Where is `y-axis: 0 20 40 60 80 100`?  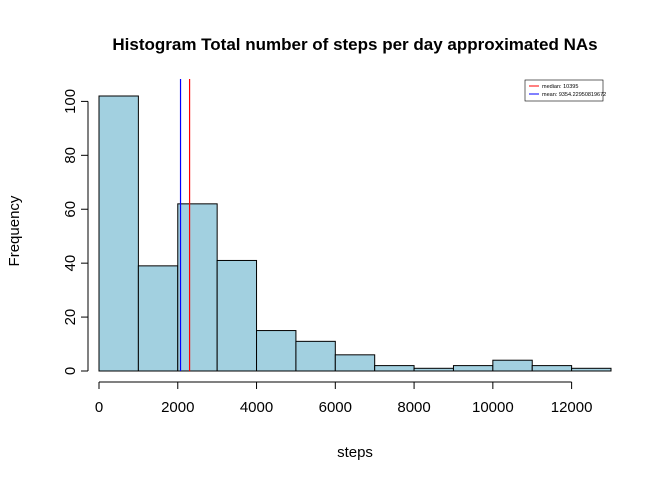
y-axis: 0 20 40 60 80 100 is located at coordinates (75, 232).